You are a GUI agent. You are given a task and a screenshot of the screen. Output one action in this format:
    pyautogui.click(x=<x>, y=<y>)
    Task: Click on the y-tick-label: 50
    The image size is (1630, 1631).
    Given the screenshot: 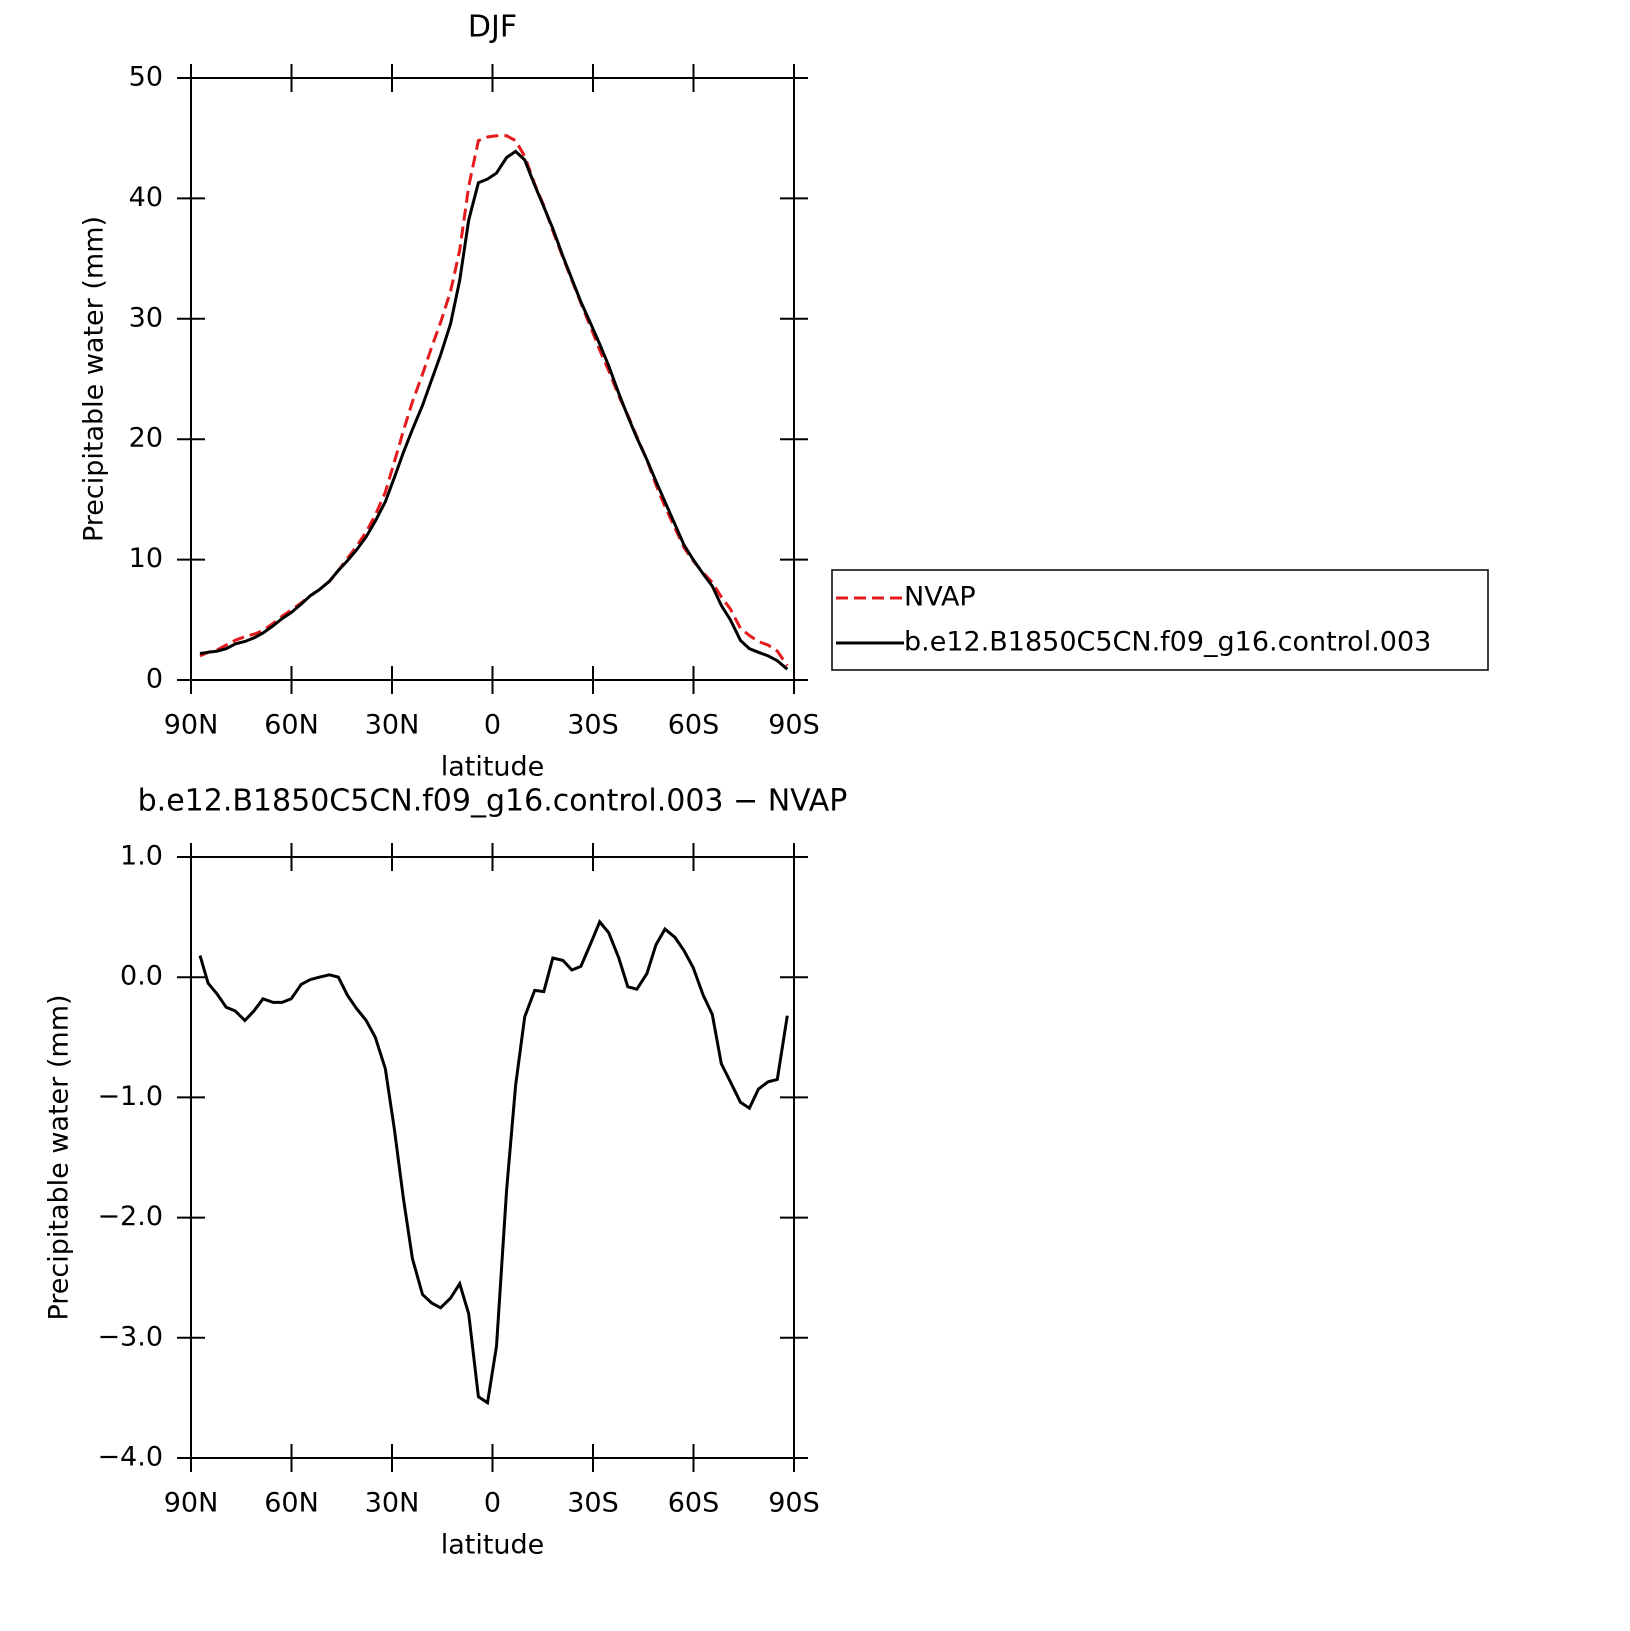 What is the action you would take?
    pyautogui.click(x=146, y=77)
    